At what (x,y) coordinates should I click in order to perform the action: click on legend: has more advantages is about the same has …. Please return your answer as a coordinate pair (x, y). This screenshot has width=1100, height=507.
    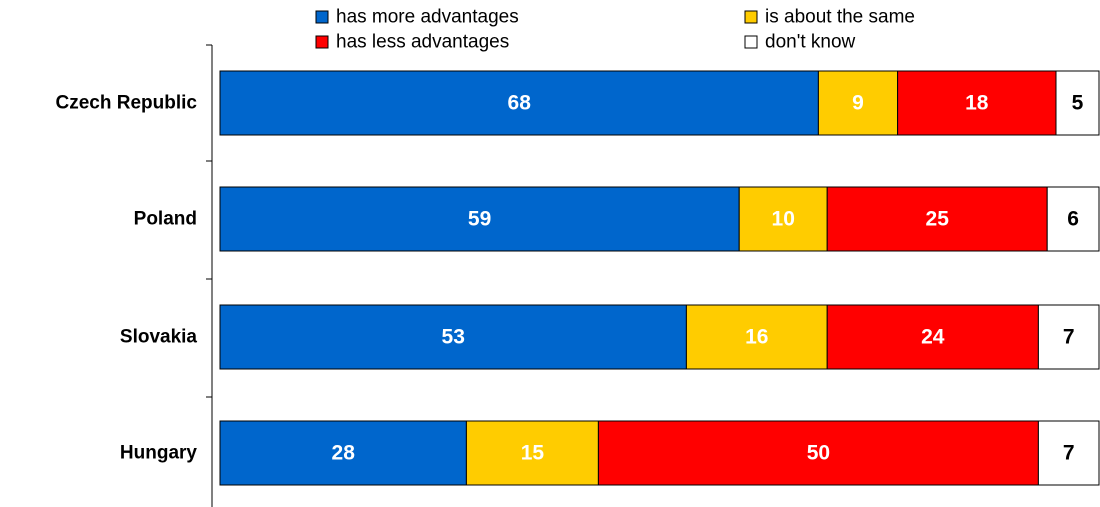
    Looking at the image, I should click on (615, 30).